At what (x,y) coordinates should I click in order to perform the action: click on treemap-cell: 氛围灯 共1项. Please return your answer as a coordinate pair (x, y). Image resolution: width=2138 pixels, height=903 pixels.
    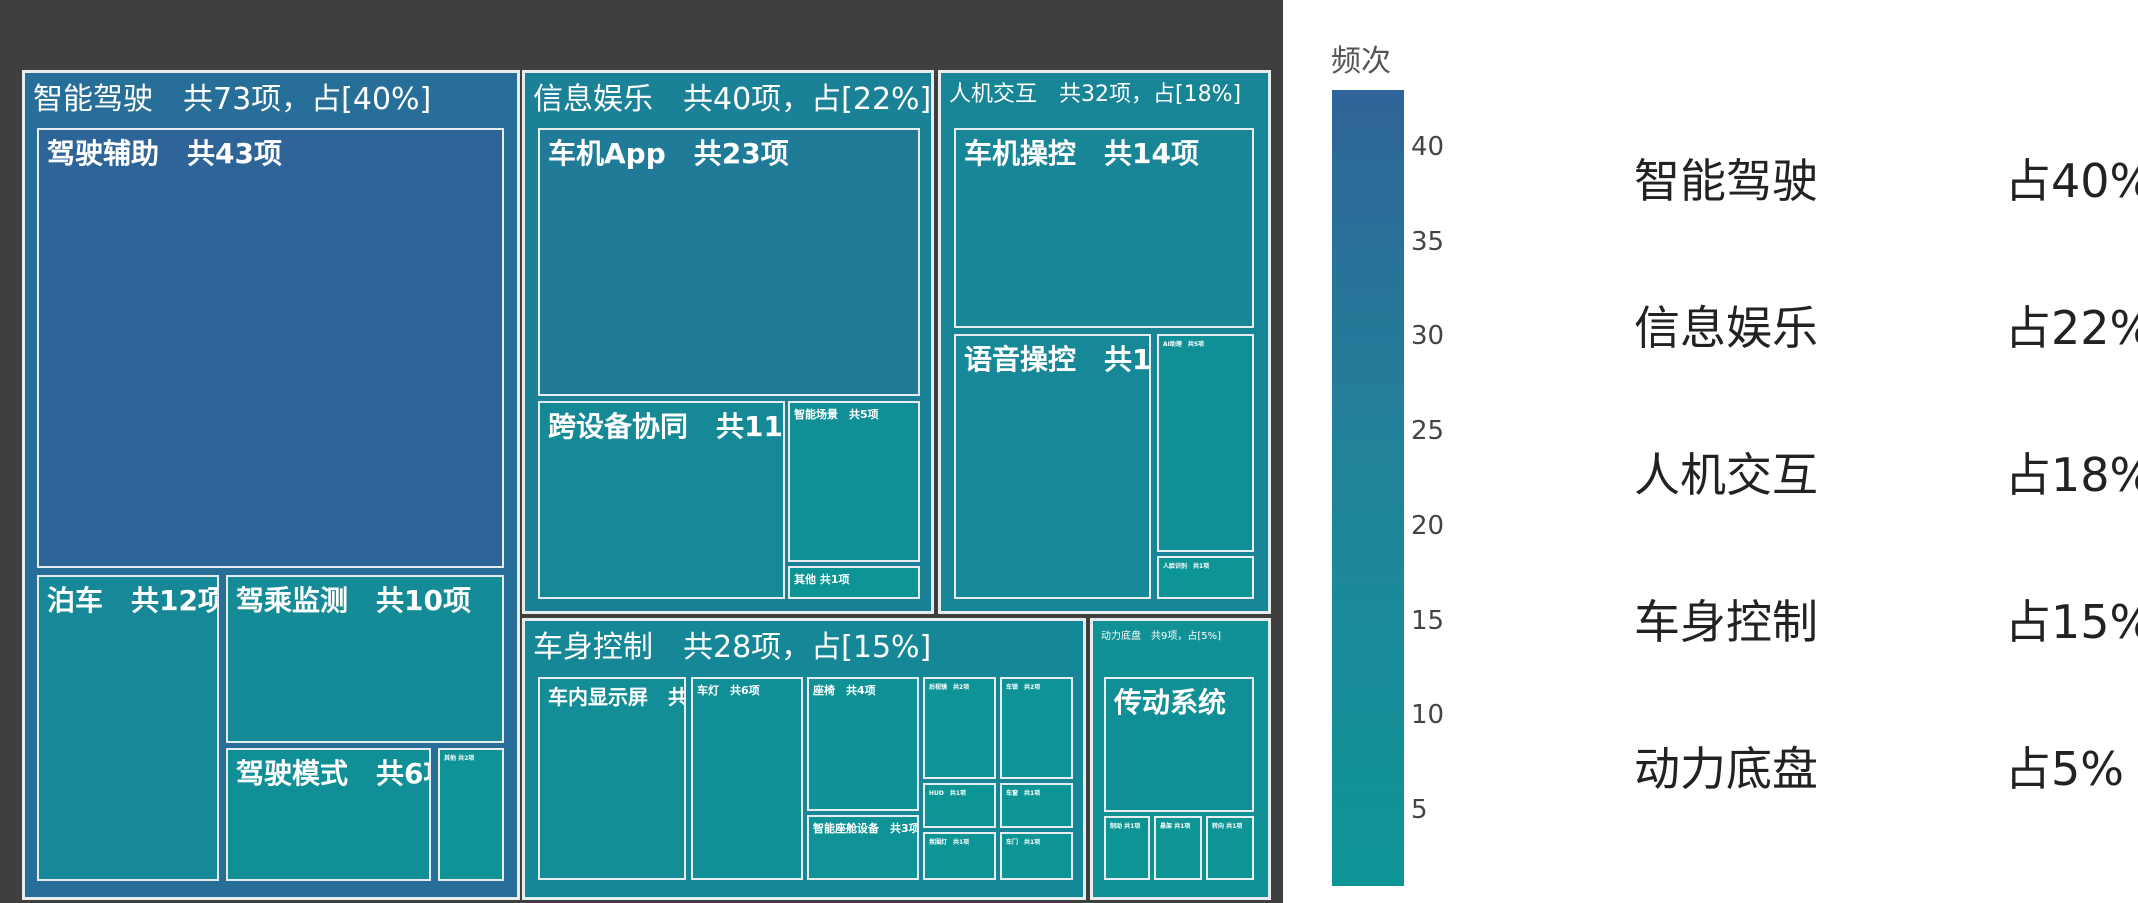
    Looking at the image, I should click on (959, 856).